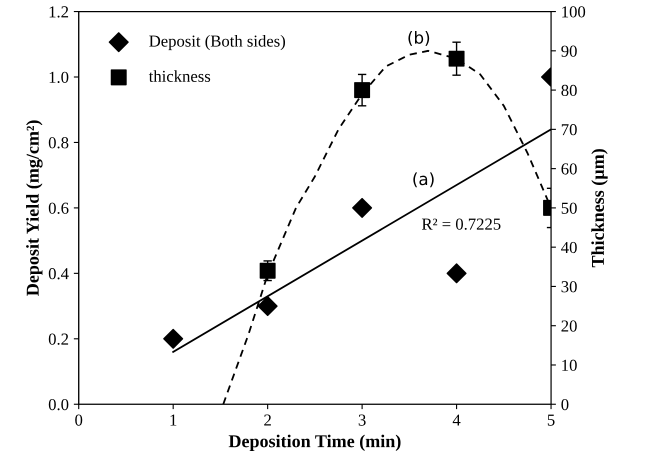 This screenshot has width=656, height=462. Describe the element at coordinates (574, 12) in the screenshot. I see `y2-tick-label: 100` at that location.